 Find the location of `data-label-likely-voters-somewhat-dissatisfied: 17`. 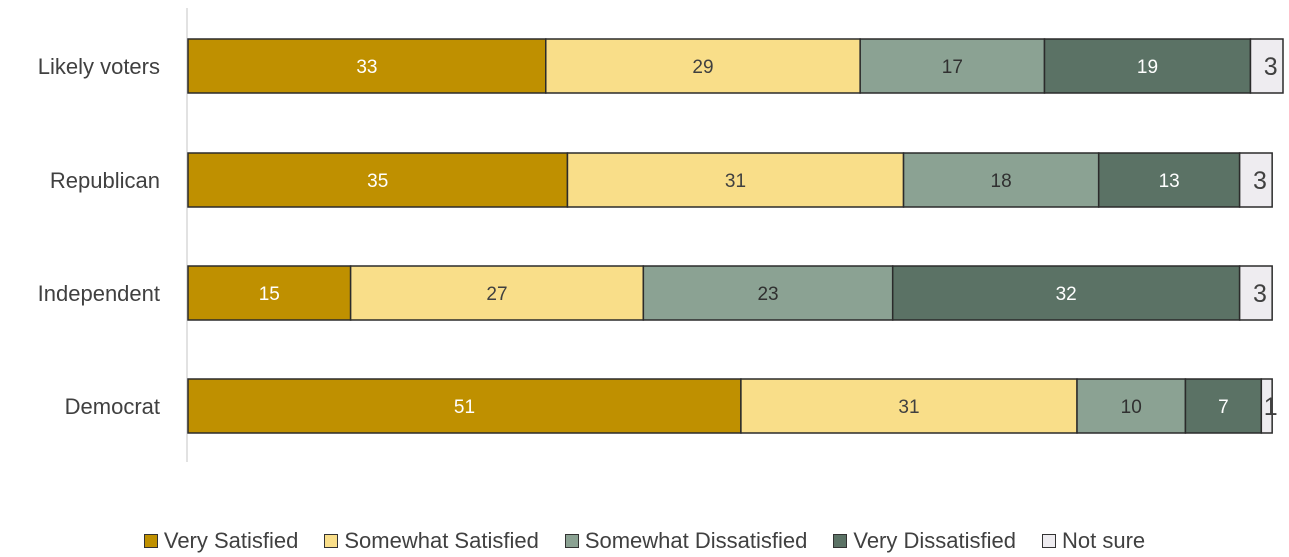

data-label-likely-voters-somewhat-dissatisfied: 17 is located at coordinates (952, 67).